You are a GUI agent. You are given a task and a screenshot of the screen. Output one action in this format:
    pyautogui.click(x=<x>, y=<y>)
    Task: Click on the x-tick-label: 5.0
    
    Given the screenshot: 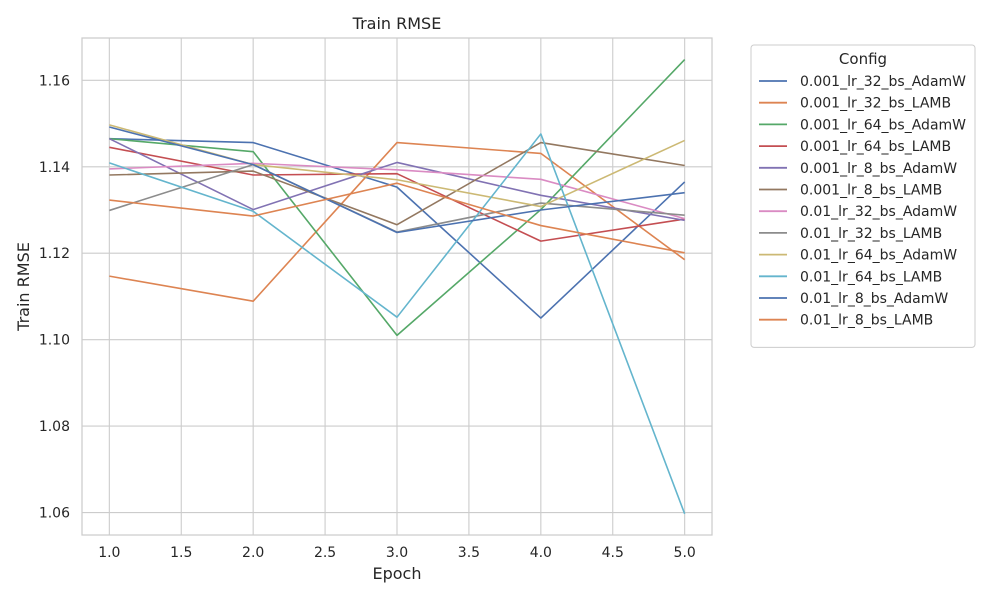 What is the action you would take?
    pyautogui.click(x=685, y=553)
    